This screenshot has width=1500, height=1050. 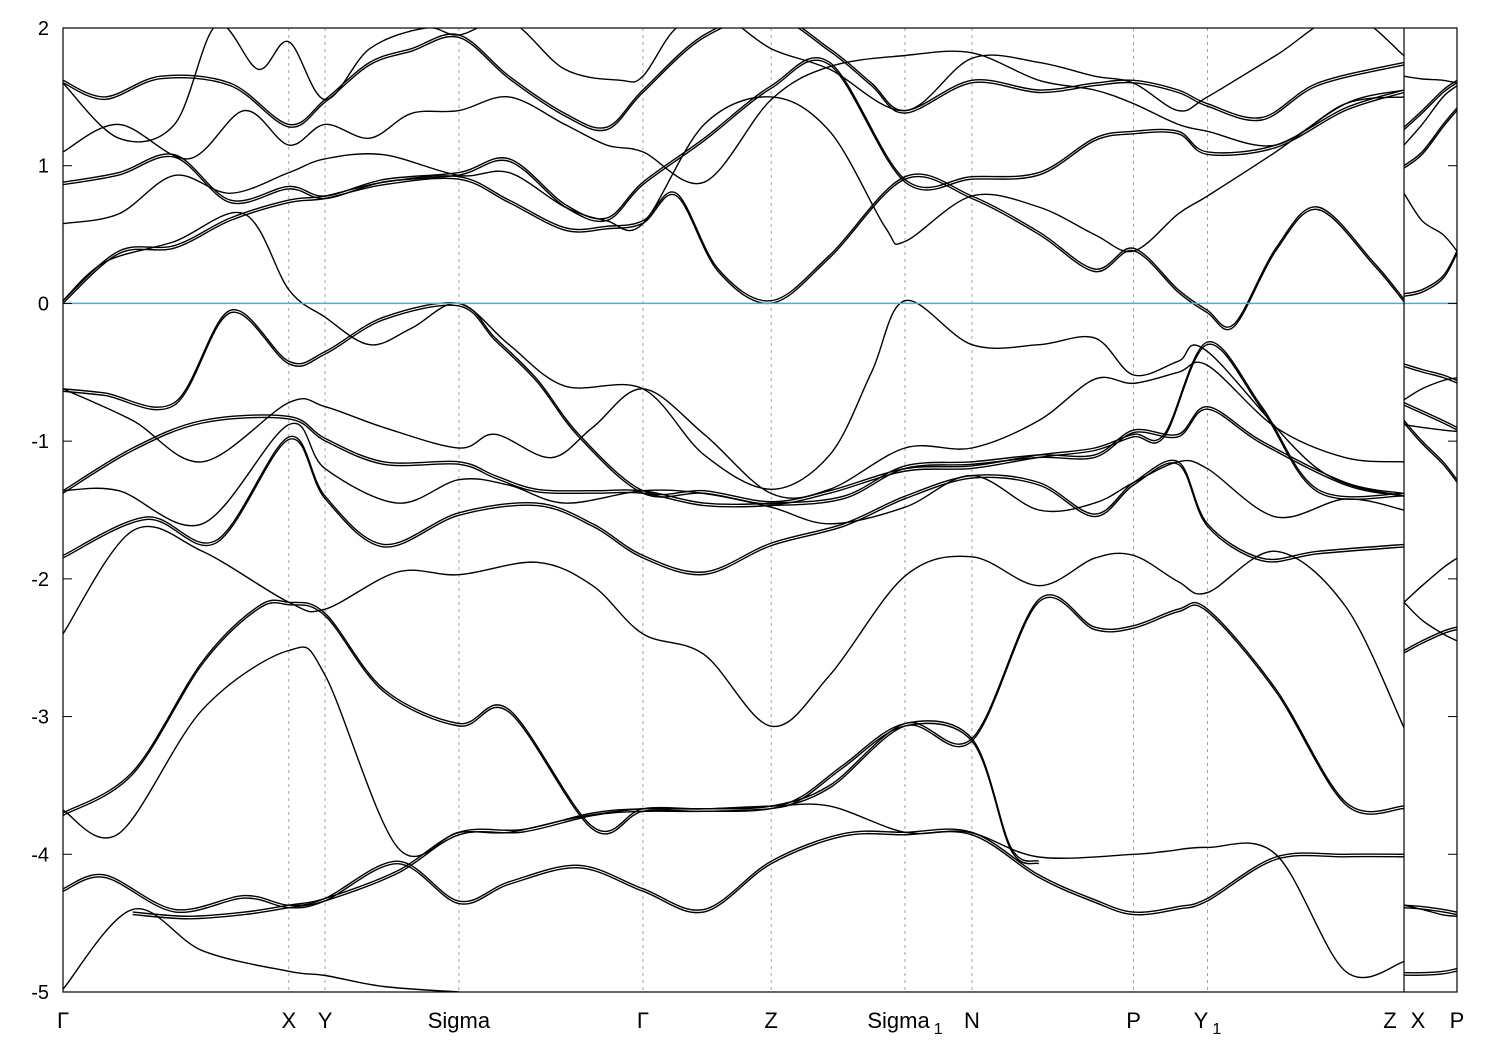 I want to click on x-tick-label: Sigma, so click(x=459, y=1020).